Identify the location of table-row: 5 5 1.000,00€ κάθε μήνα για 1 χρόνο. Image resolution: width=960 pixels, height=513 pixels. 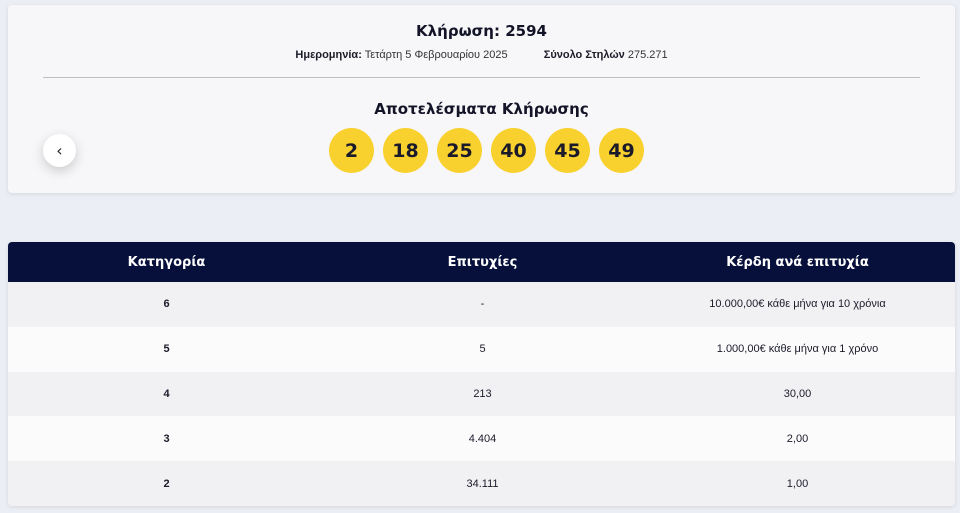
(481, 349).